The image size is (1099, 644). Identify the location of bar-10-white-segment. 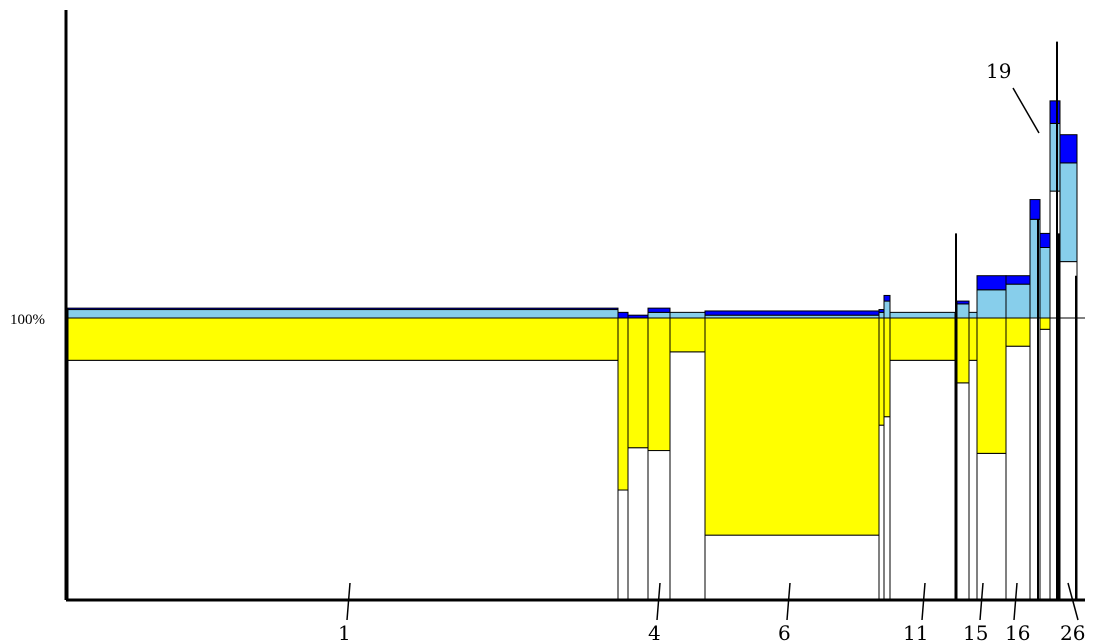
(963, 491).